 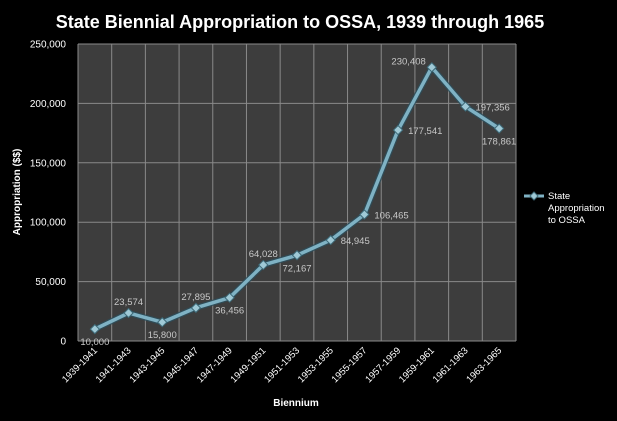 I want to click on data-label: 106,465, so click(x=391, y=216).